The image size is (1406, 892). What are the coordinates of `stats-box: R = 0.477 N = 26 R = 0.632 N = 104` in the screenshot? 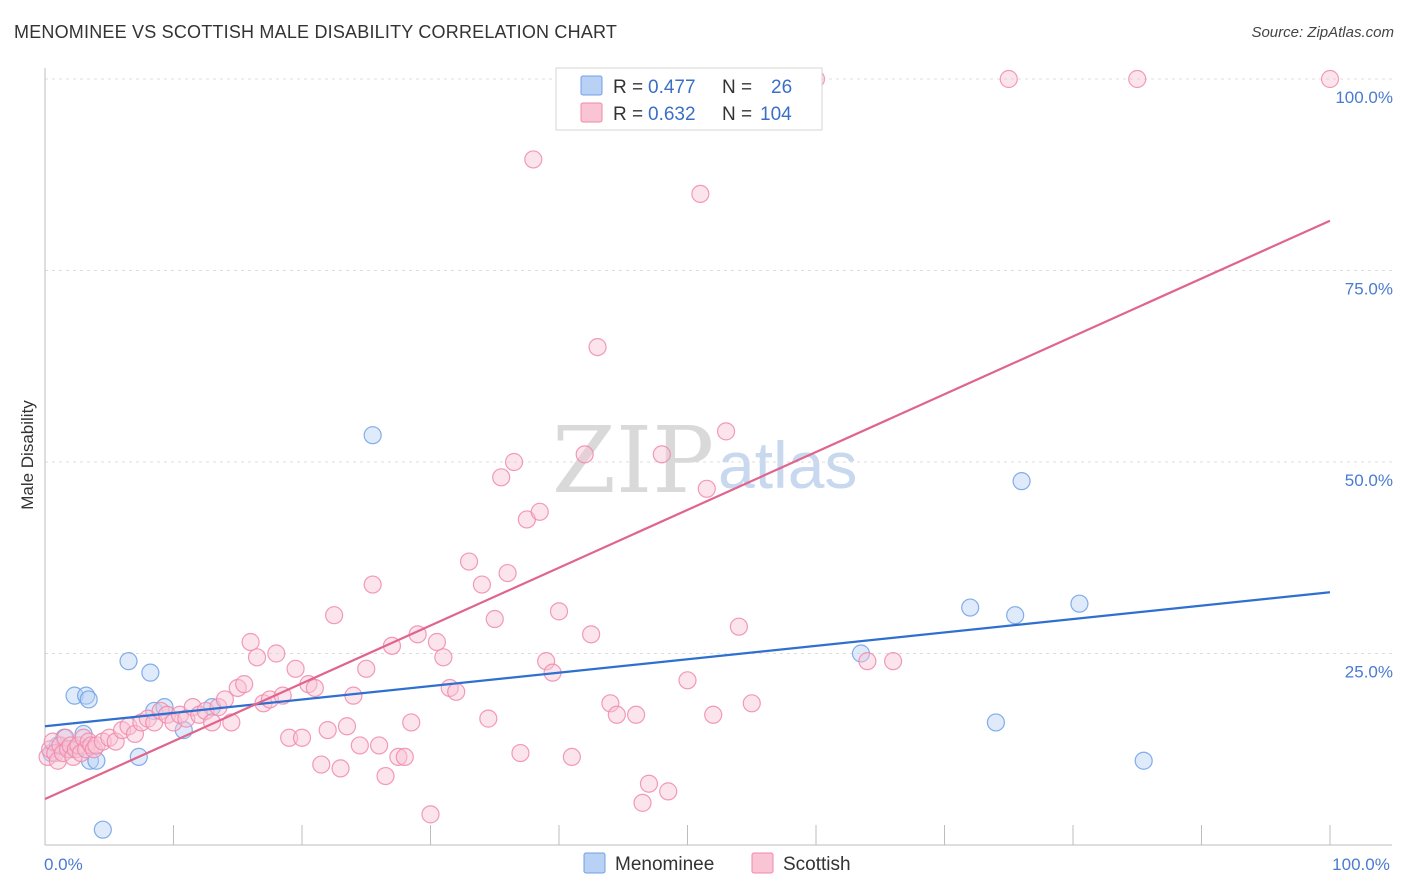 It's located at (689, 99).